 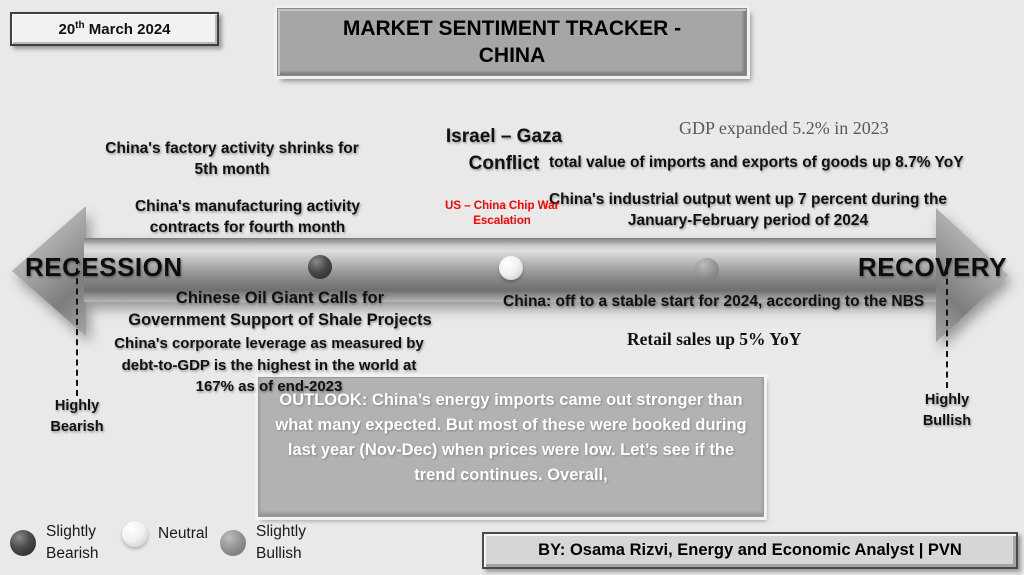 What do you see at coordinates (80, 25) in the screenshot?
I see `date-suffix: th` at bounding box center [80, 25].